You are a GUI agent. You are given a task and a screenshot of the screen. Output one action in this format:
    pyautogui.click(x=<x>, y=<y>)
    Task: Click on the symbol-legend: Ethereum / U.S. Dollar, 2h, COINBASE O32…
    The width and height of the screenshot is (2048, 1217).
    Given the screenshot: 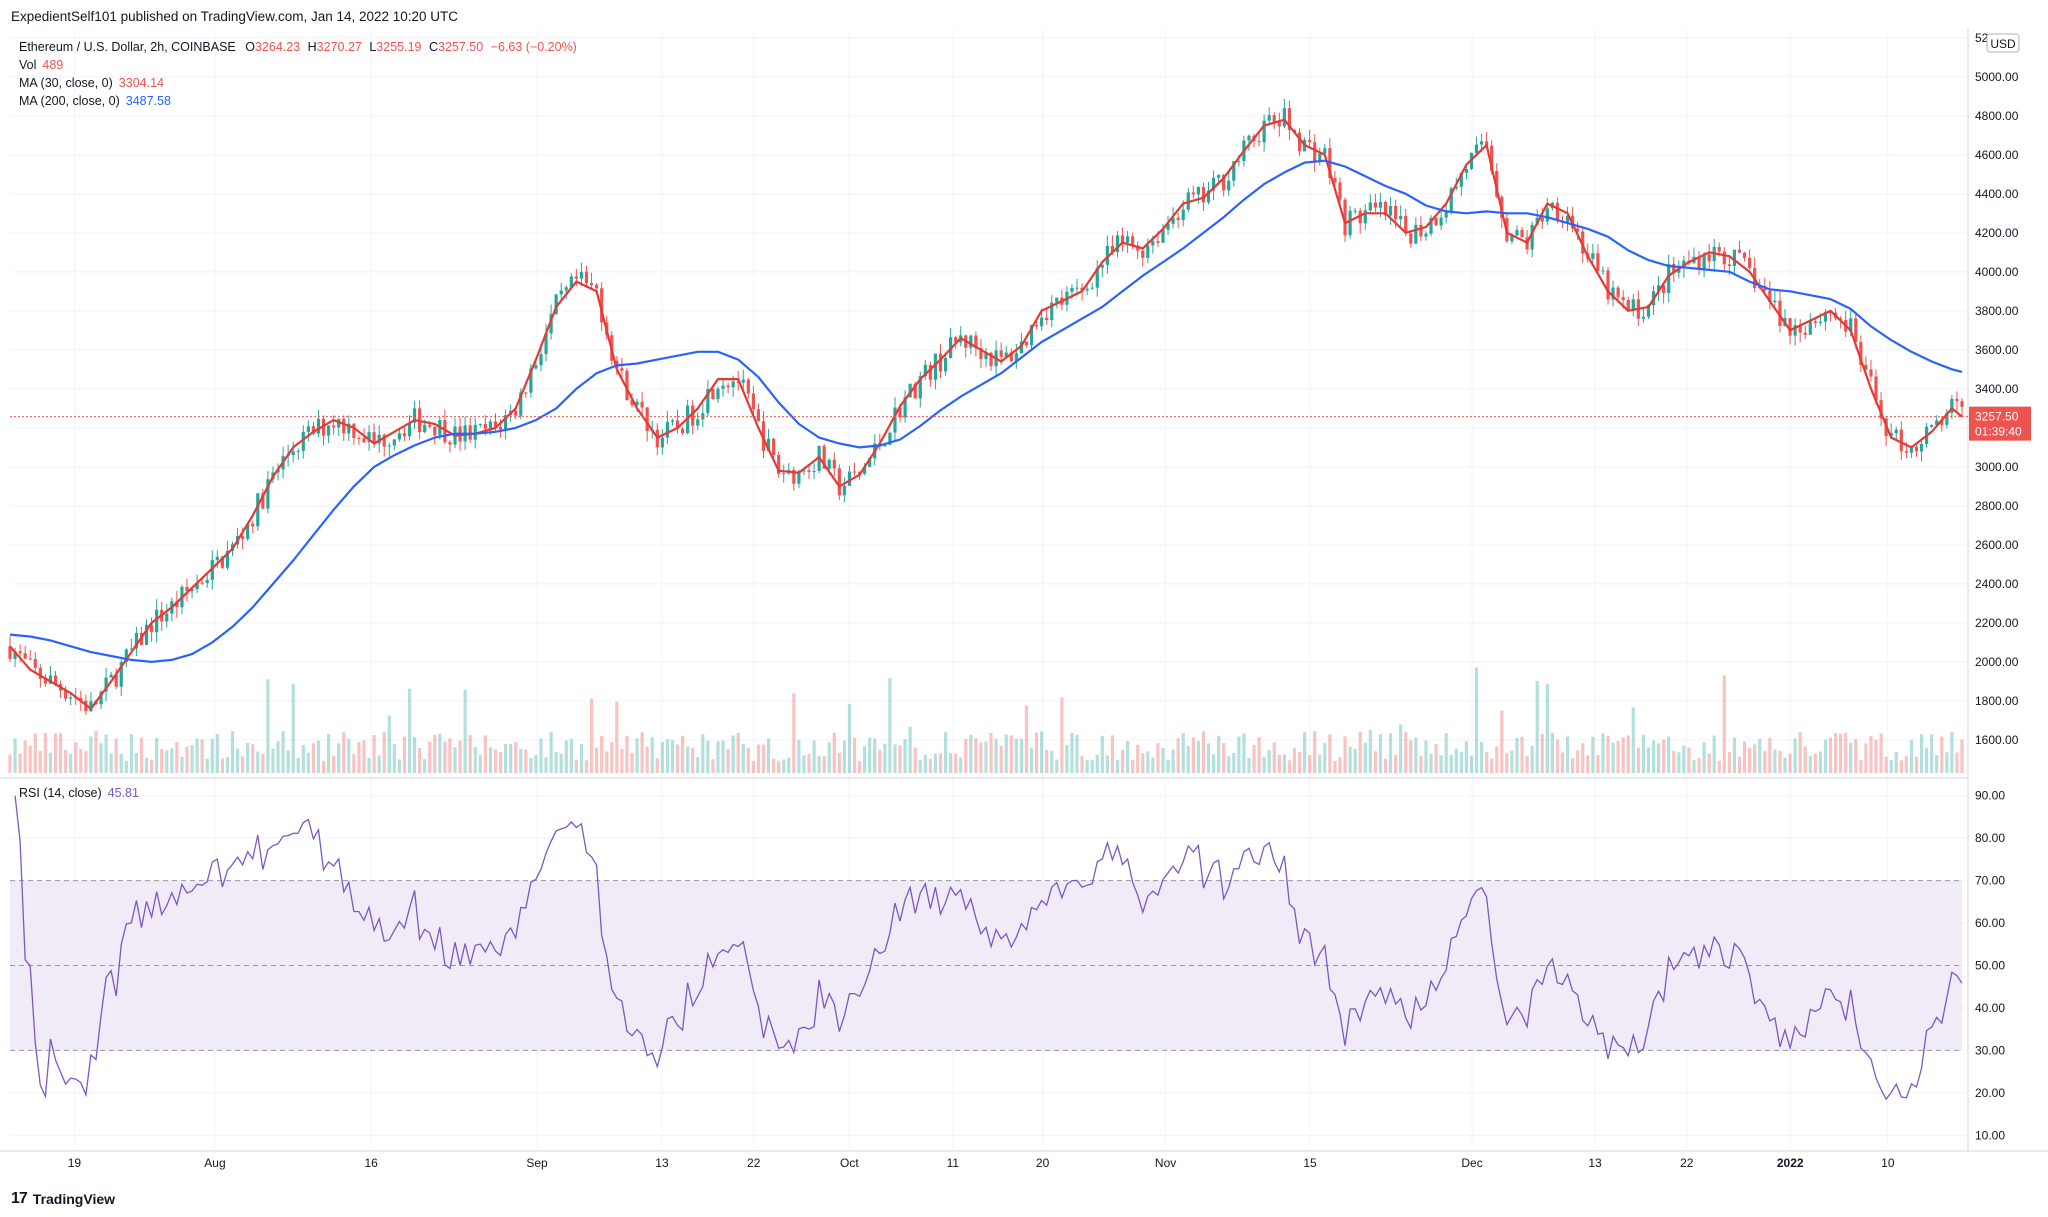 What is the action you would take?
    pyautogui.click(x=298, y=47)
    